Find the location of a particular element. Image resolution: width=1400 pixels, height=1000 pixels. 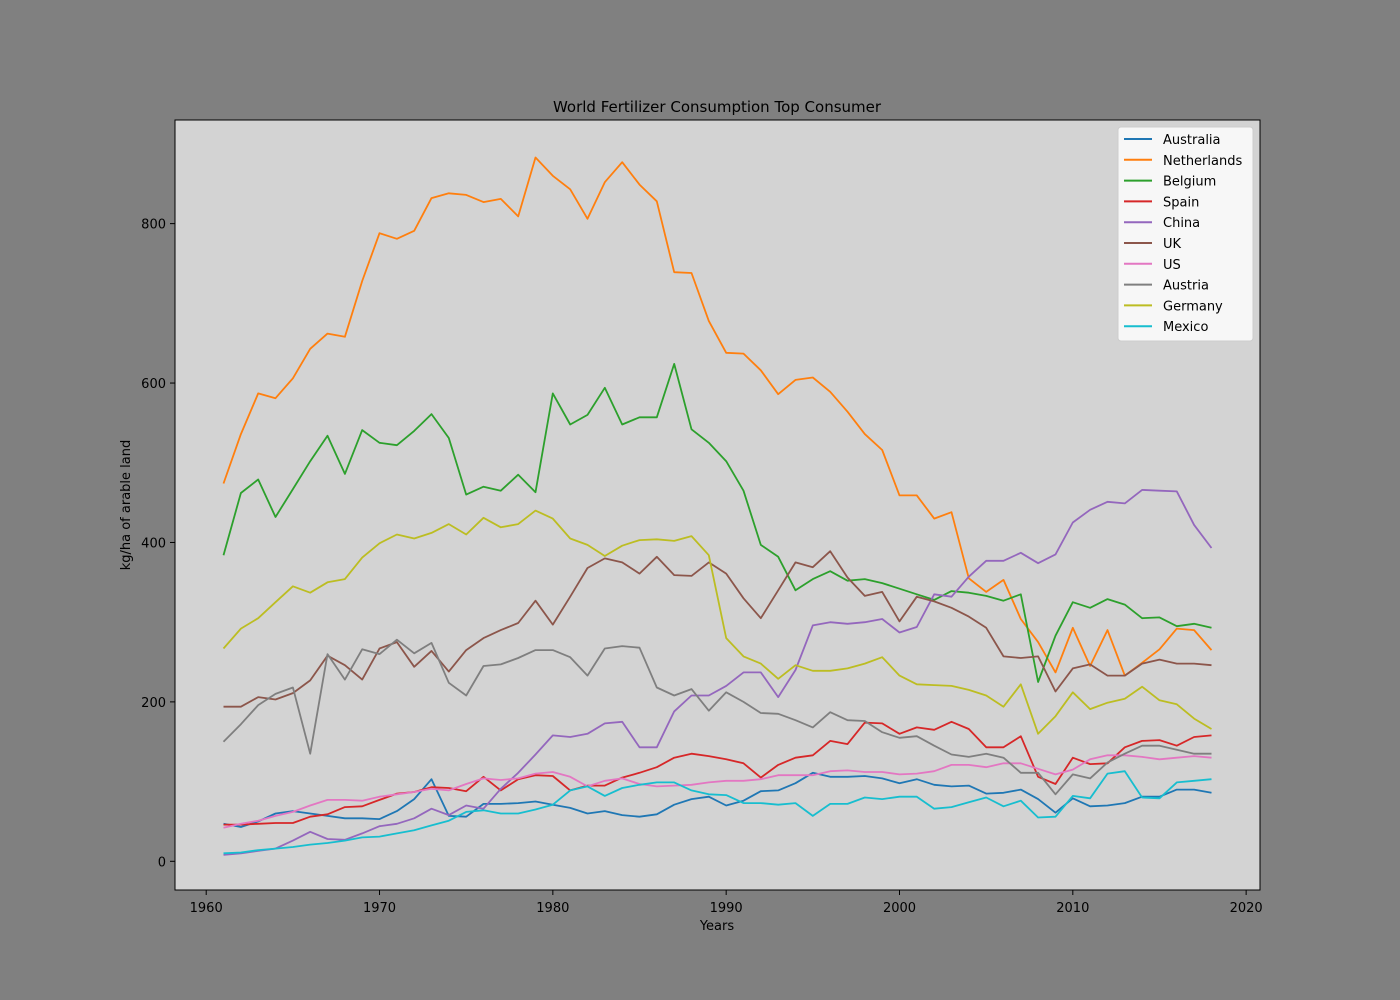

x-axis: 1960 1970 1980 1990 2000 2010 2020 is located at coordinates (726, 903).